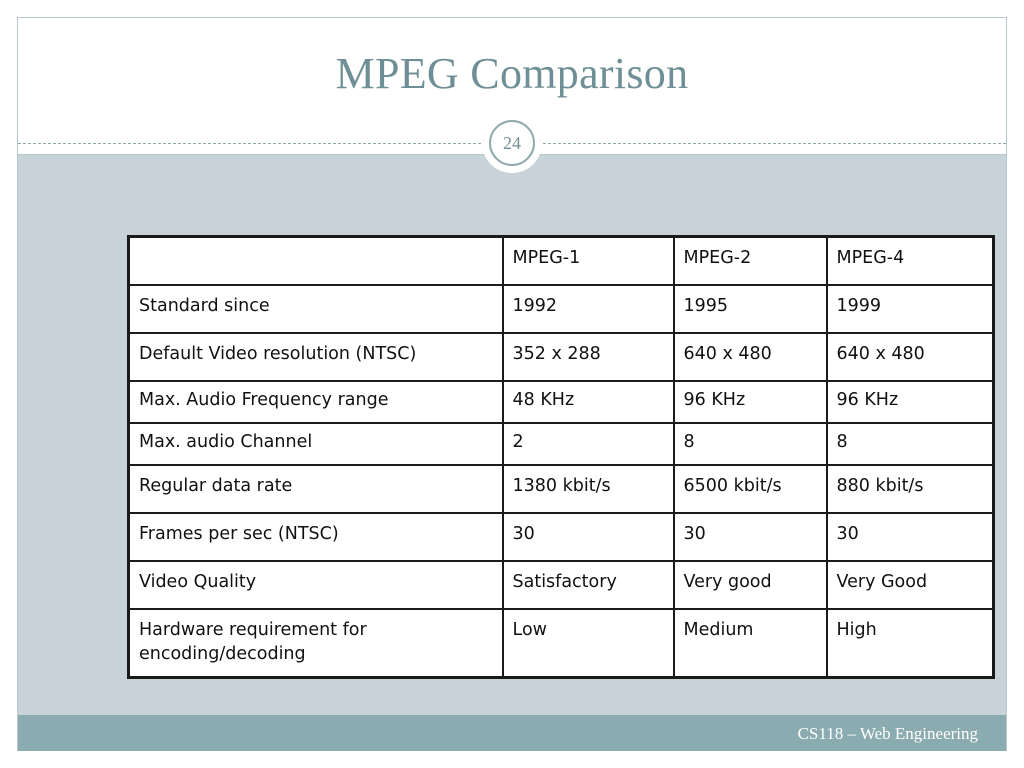 The image size is (1024, 768). I want to click on row-label: Frames per sec (NTSC), so click(315, 537).